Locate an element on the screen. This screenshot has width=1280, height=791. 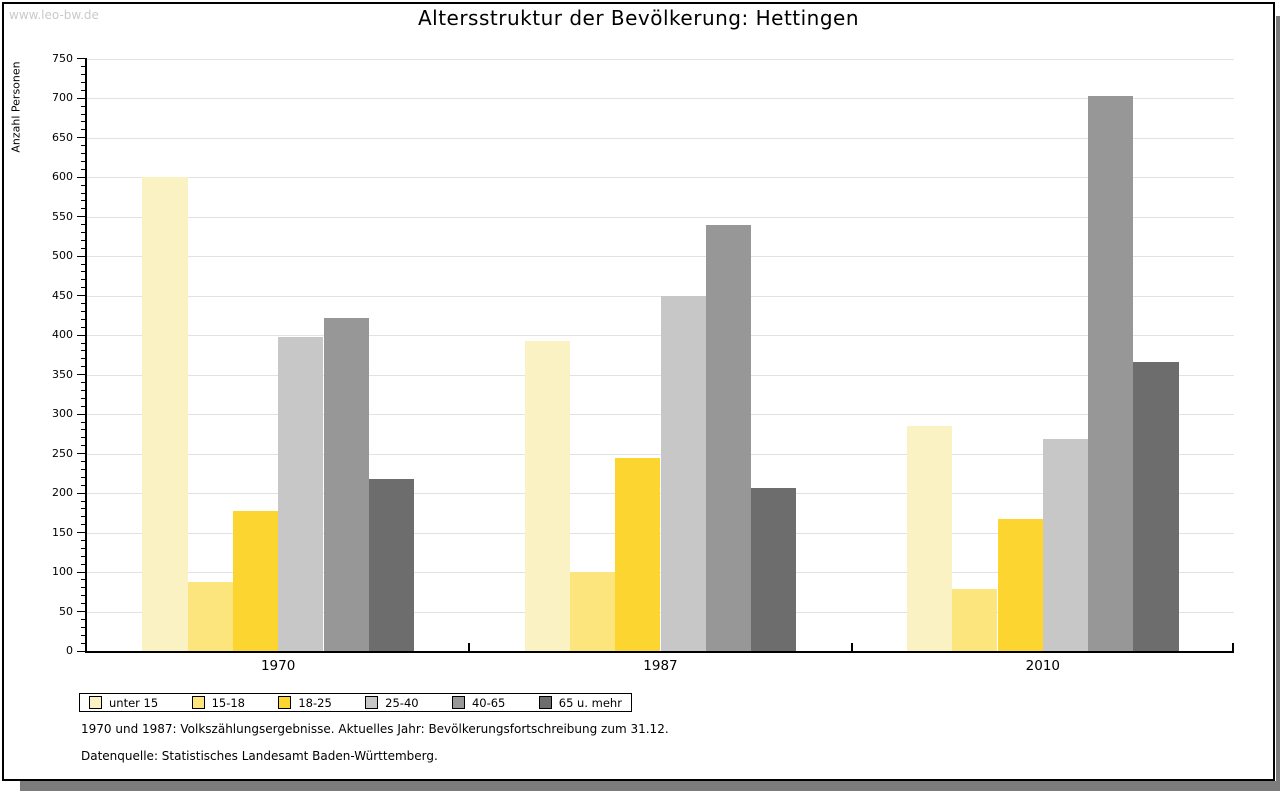
legend-item-18-25: 18-25 is located at coordinates (305, 702).